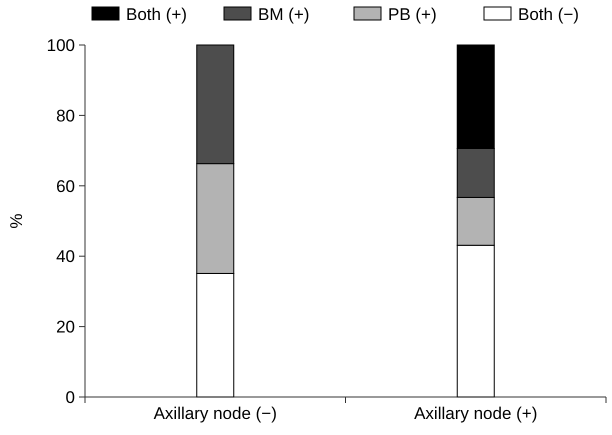 The image size is (612, 435). I want to click on y-tick-label: 0, so click(70, 397).